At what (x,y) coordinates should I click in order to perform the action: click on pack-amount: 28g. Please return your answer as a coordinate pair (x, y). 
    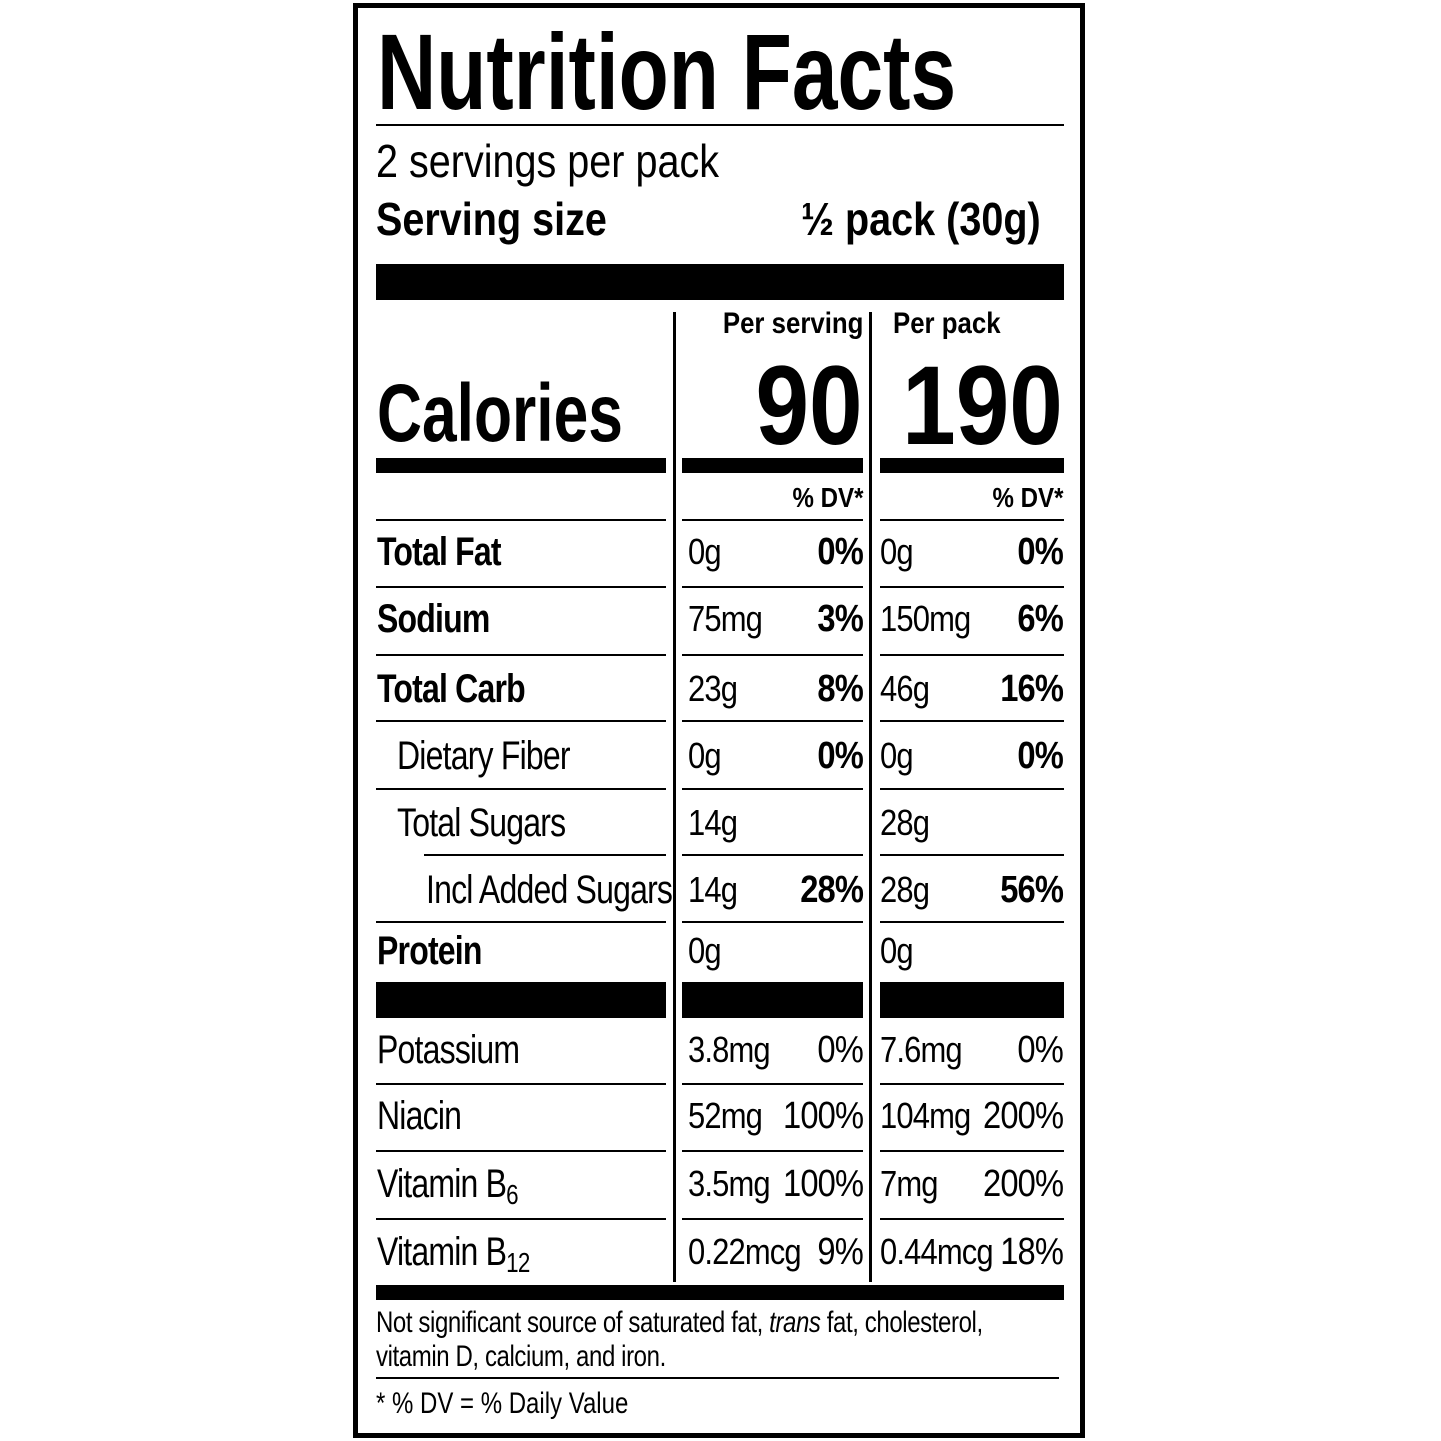
    Looking at the image, I should click on (908, 890).